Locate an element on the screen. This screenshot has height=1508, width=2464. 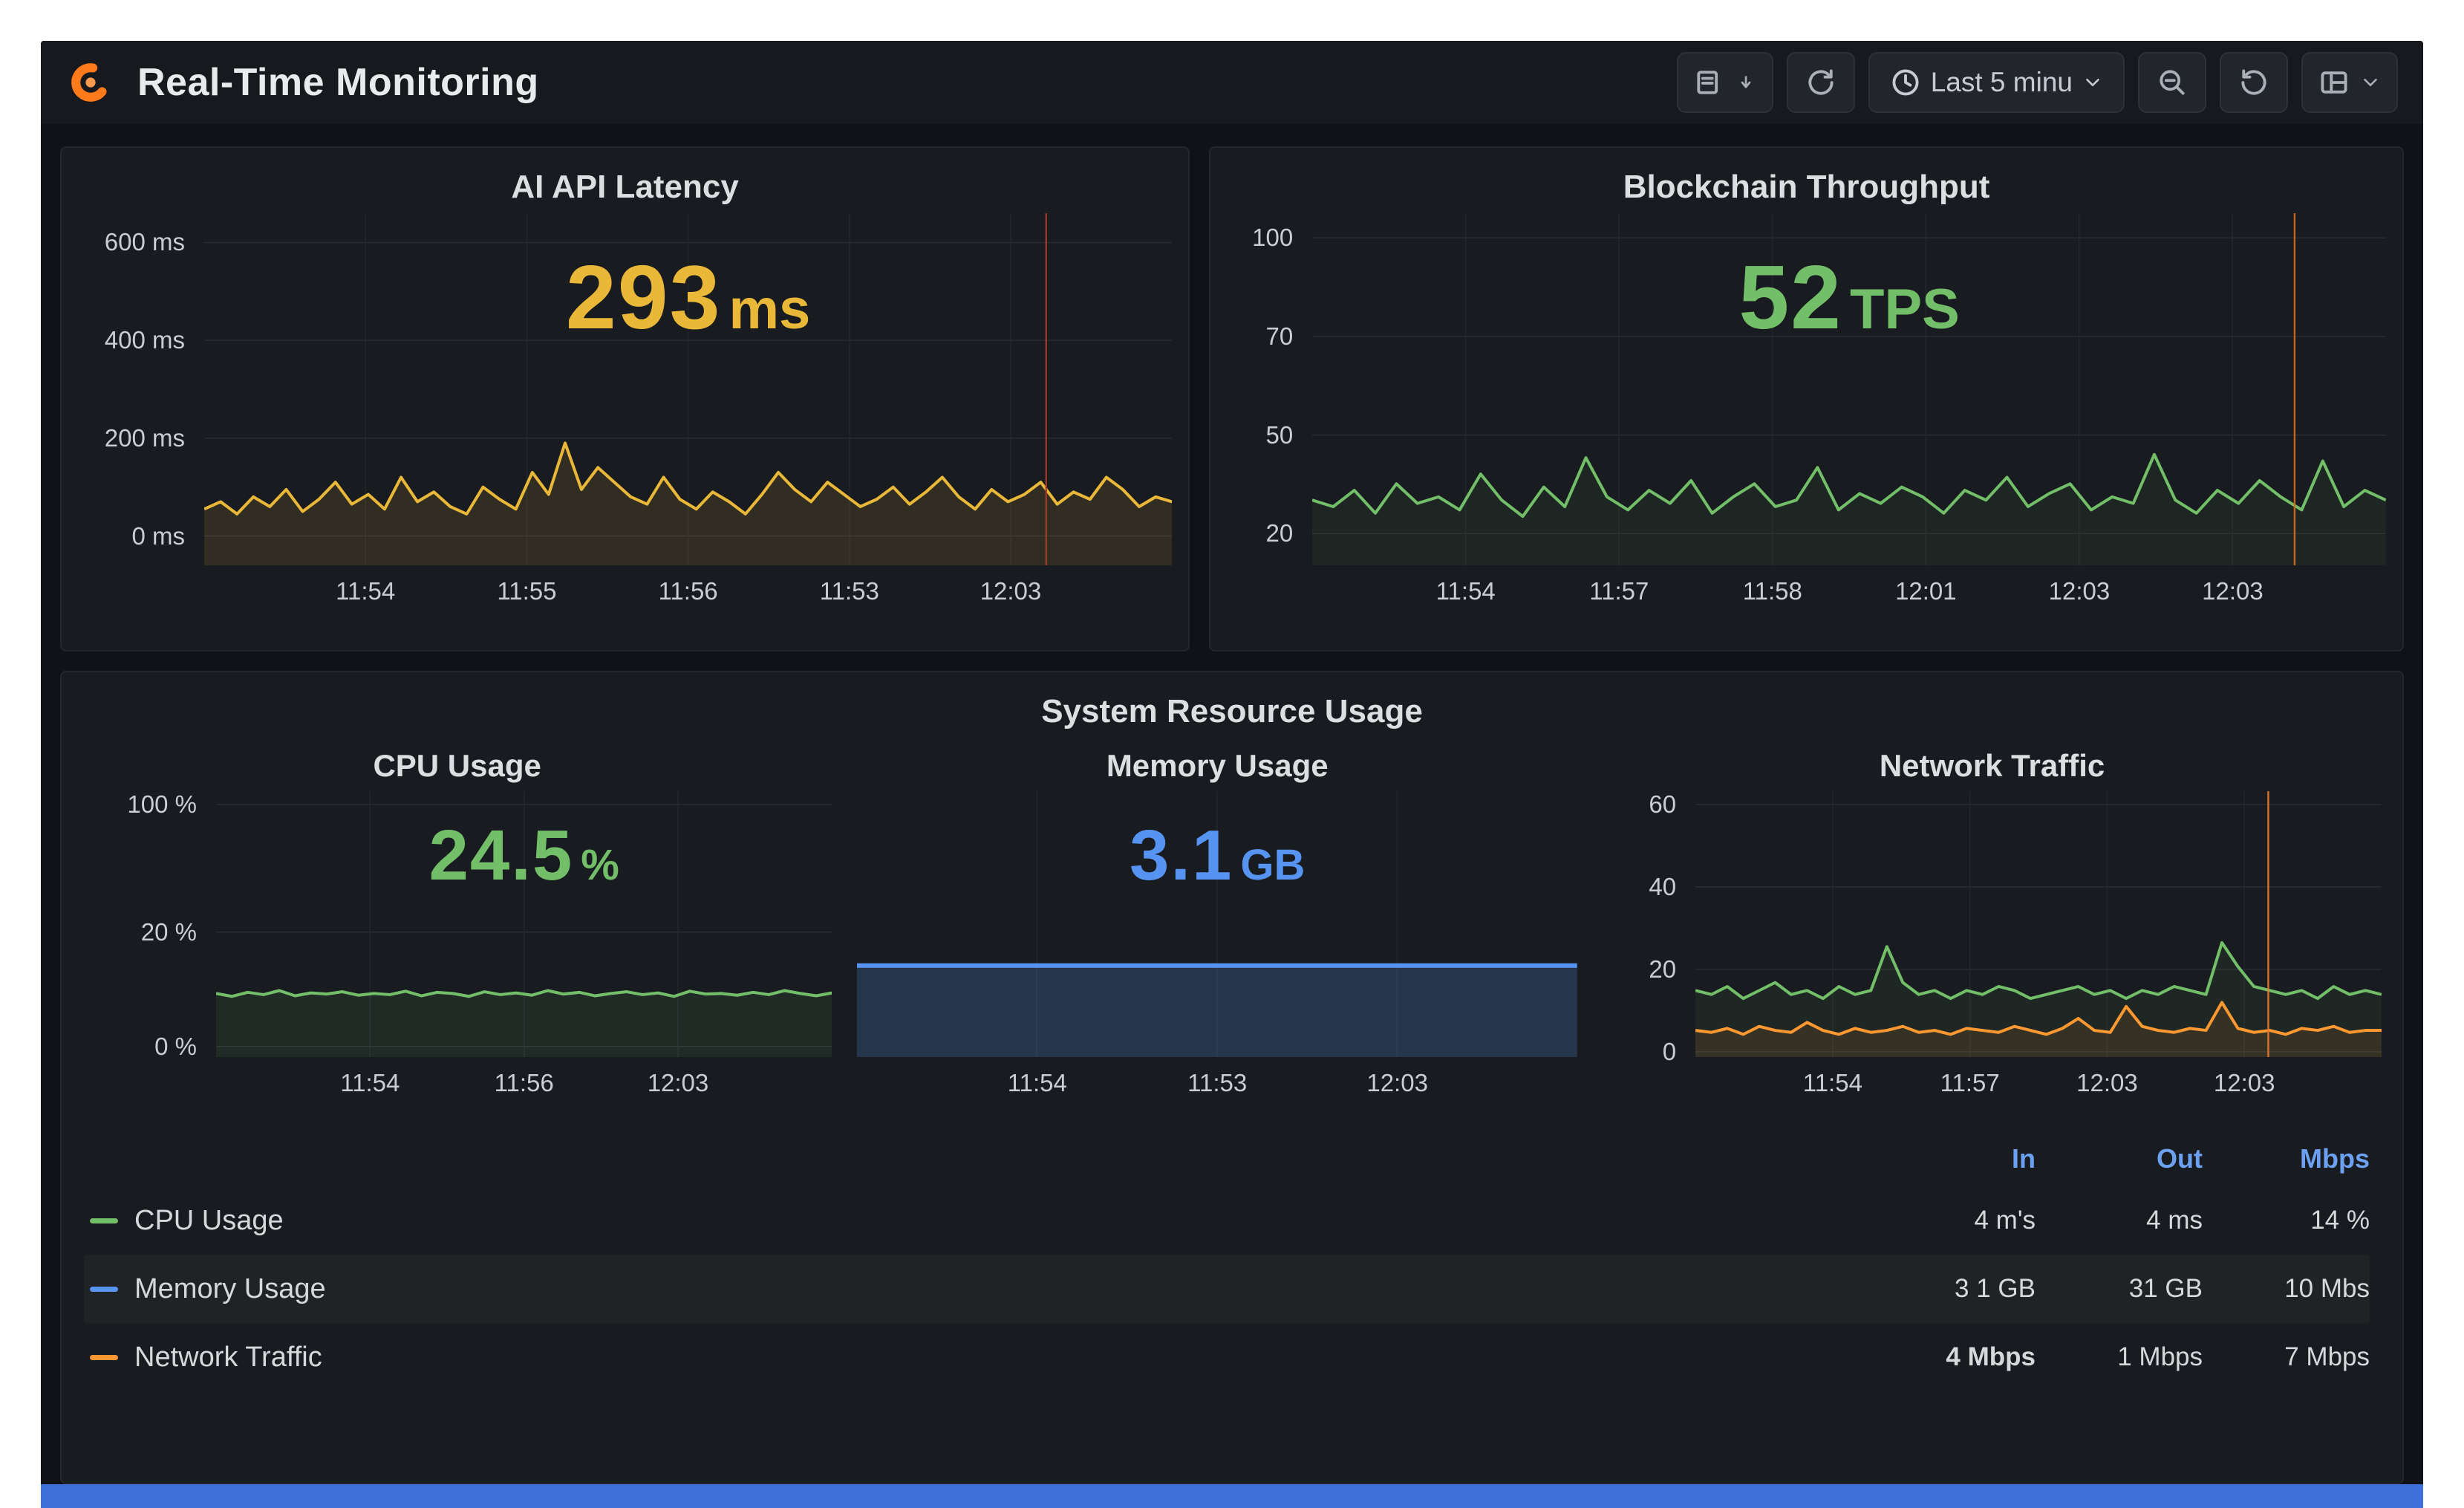
y-axis: 600 ms 400 ms 200 ms 0 ms is located at coordinates (137, 389).